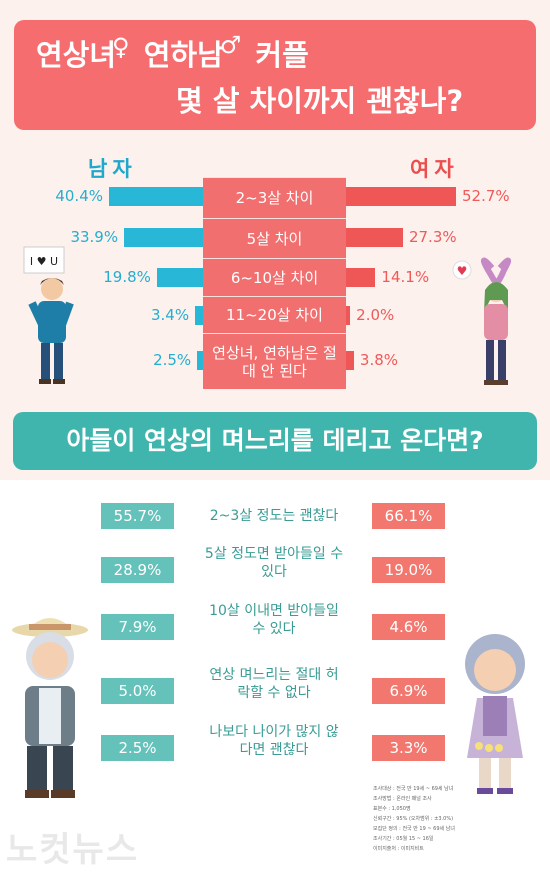 The image size is (550, 880). What do you see at coordinates (274, 238) in the screenshot?
I see `category-label-1: 5살 차이` at bounding box center [274, 238].